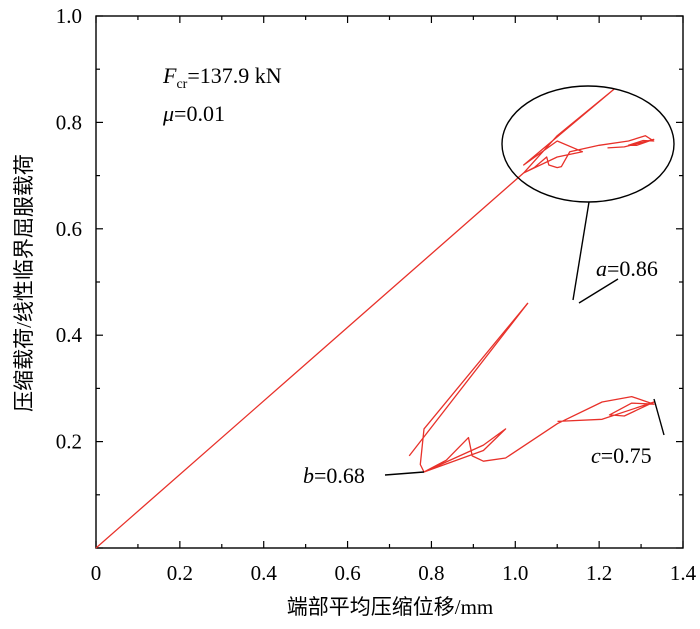 This screenshot has height=629, width=700. I want to click on param-mu-var: μ, so click(168, 113).